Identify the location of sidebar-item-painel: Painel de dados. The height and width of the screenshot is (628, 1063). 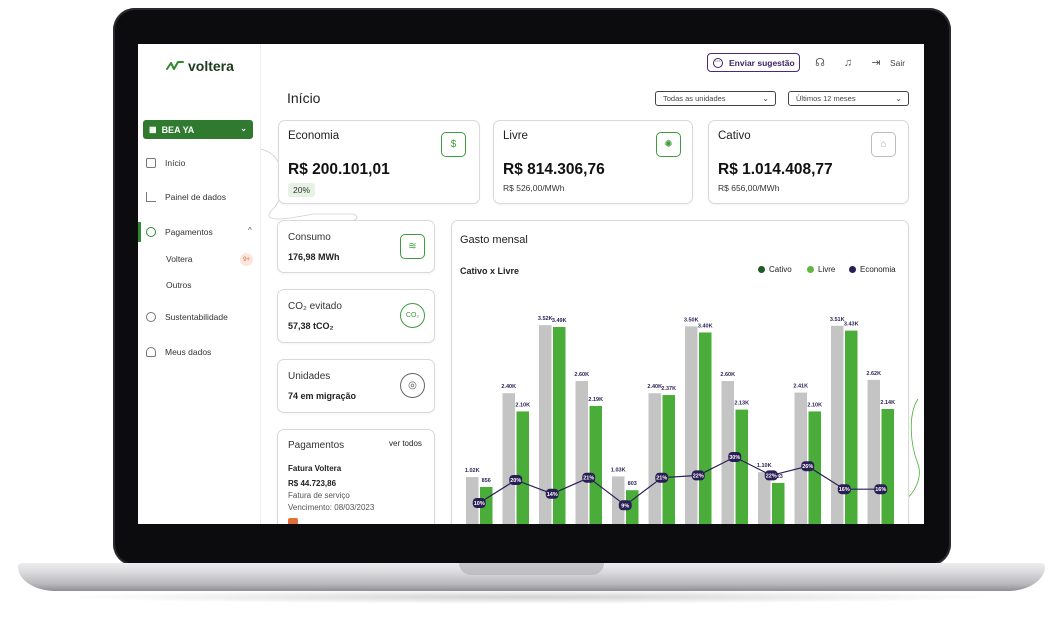
(186, 197).